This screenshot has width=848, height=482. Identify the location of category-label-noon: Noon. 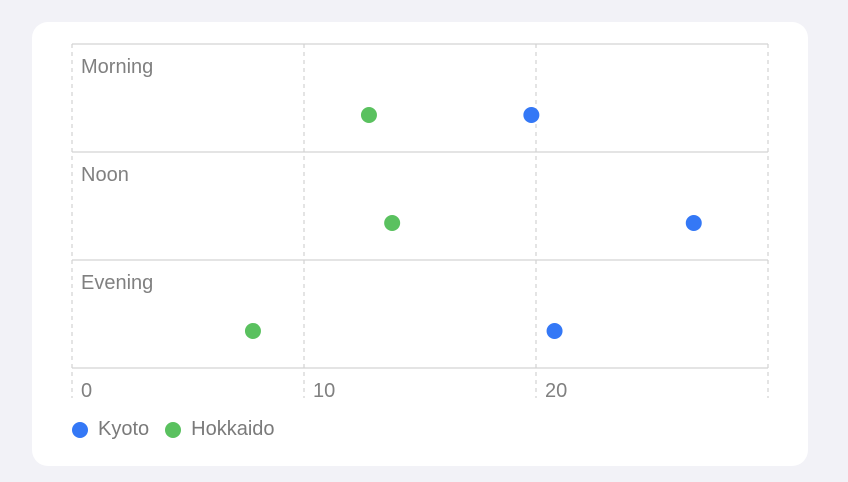
(105, 175).